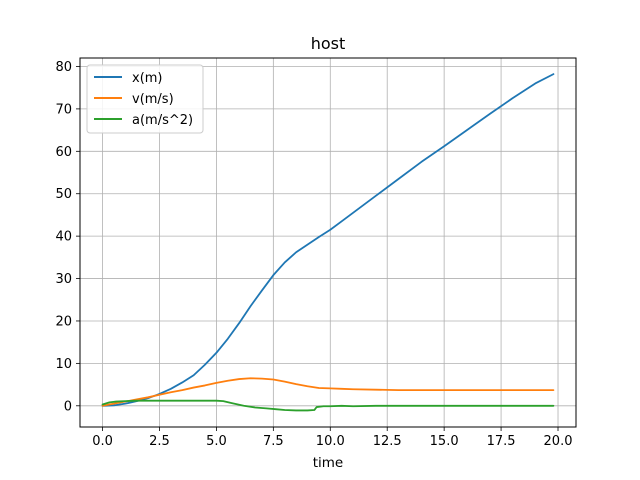 The height and width of the screenshot is (480, 640). I want to click on legend: x(m) v(m/s) a(m/s^2), so click(145, 99).